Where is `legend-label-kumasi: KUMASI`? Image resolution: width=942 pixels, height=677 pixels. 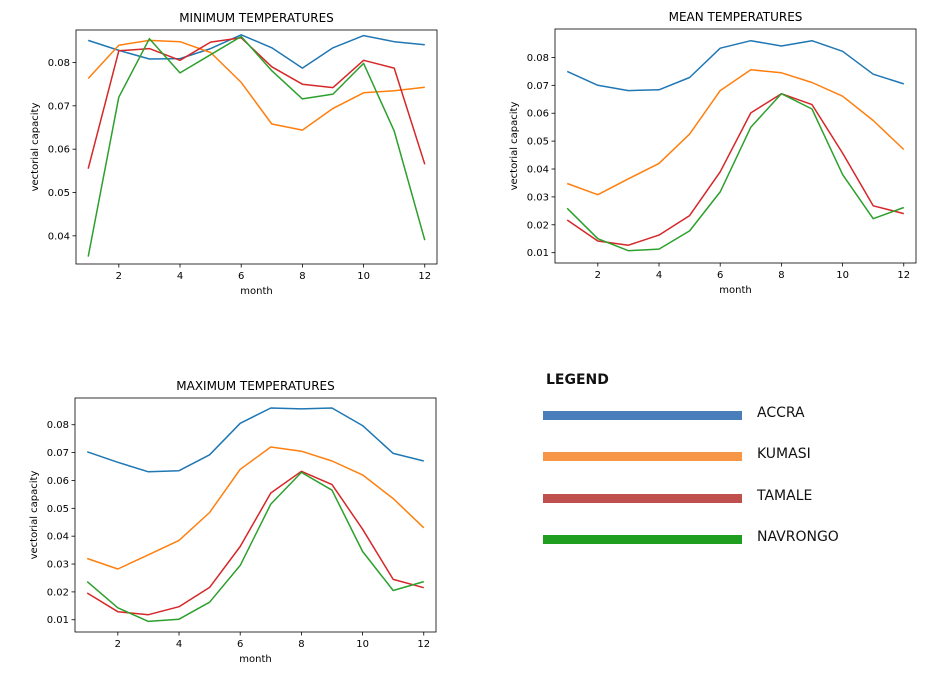 legend-label-kumasi: KUMASI is located at coordinates (784, 454).